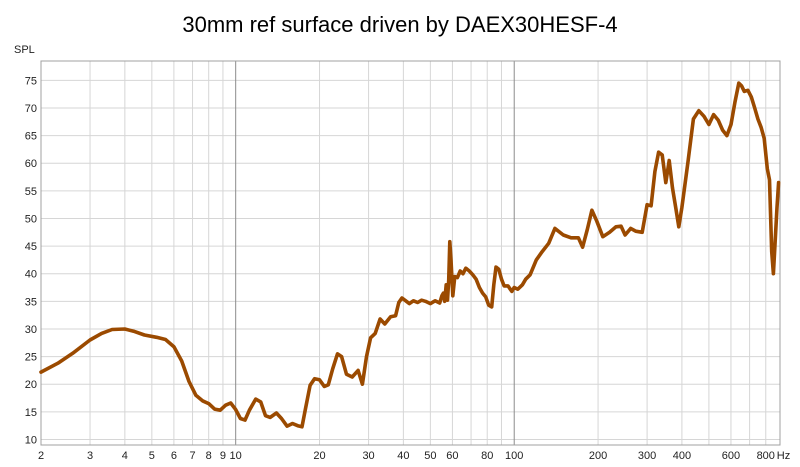  What do you see at coordinates (31, 81) in the screenshot?
I see `y-tick-label: 75` at bounding box center [31, 81].